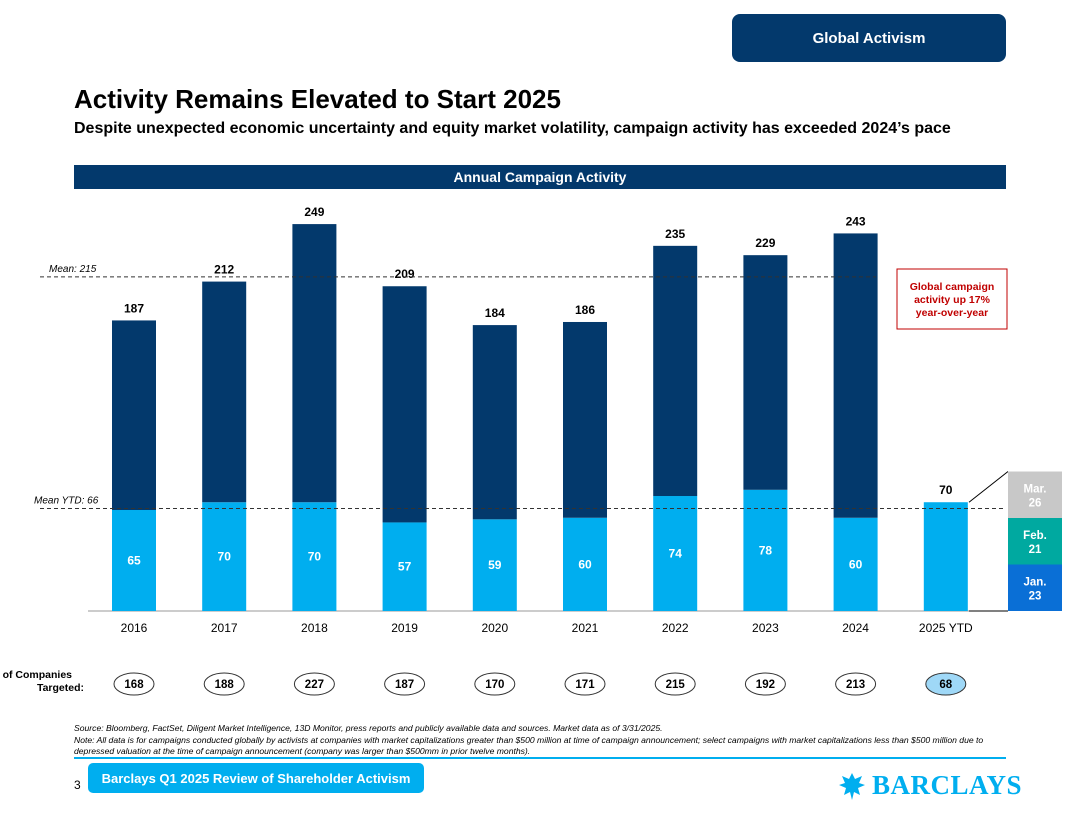 The height and width of the screenshot is (835, 1080). I want to click on companies-value-3: 187, so click(404, 685).